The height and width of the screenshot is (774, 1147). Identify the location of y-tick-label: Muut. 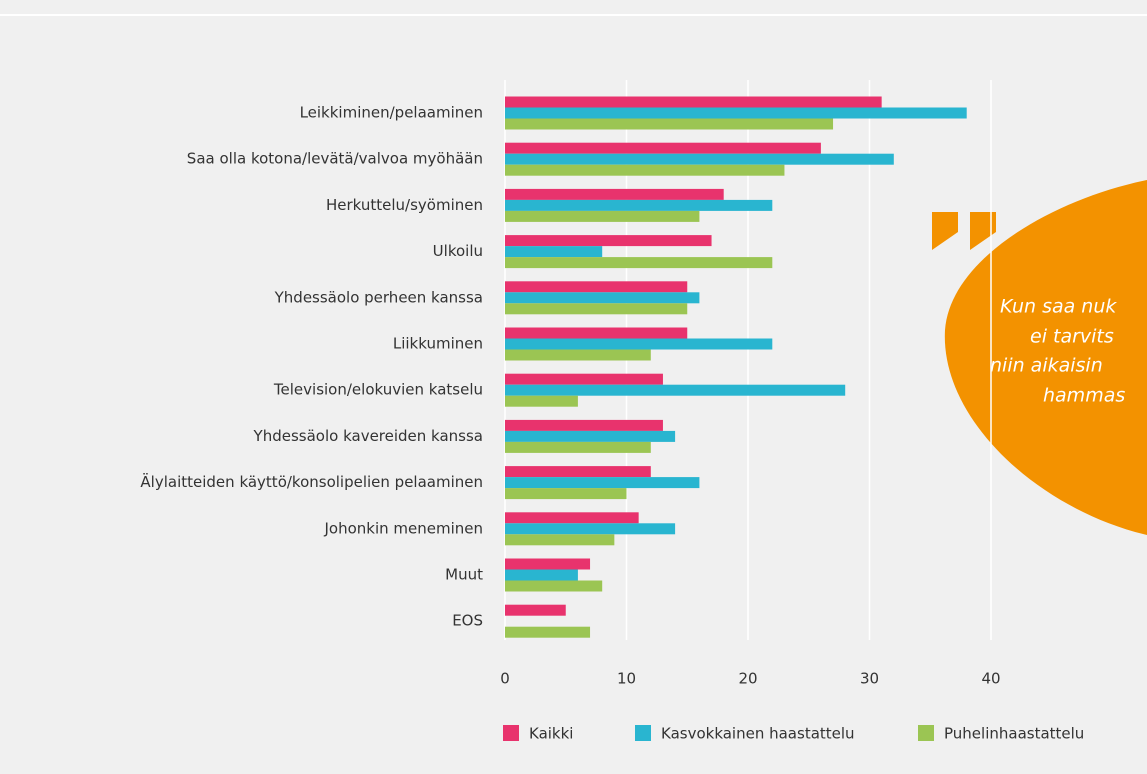
(464, 575).